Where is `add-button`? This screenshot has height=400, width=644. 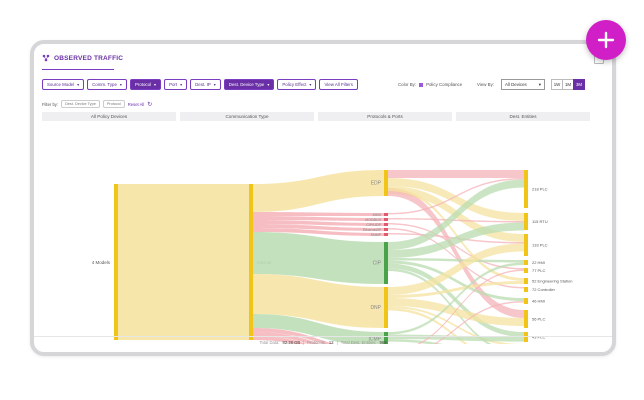
add-button is located at coordinates (606, 40).